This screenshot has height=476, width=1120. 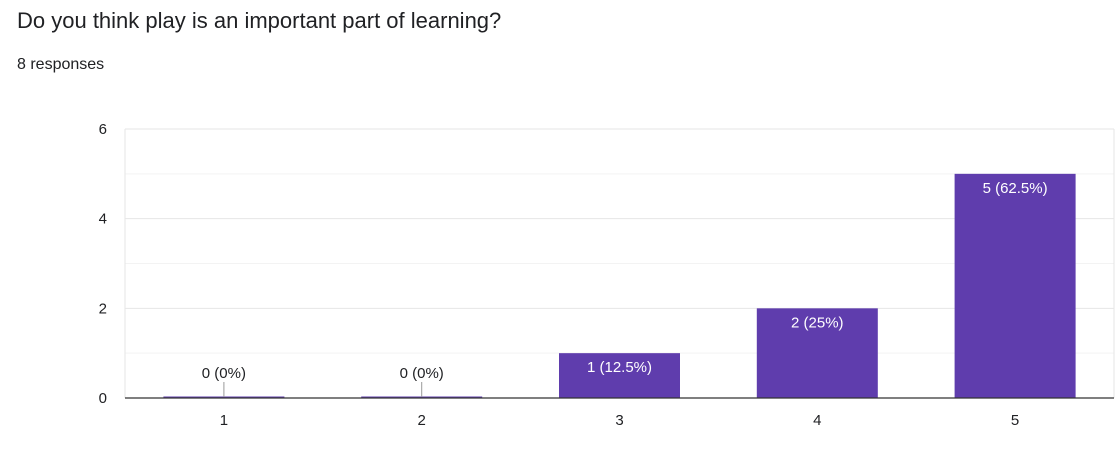 I want to click on data-label: 2 (25%), so click(x=817, y=322).